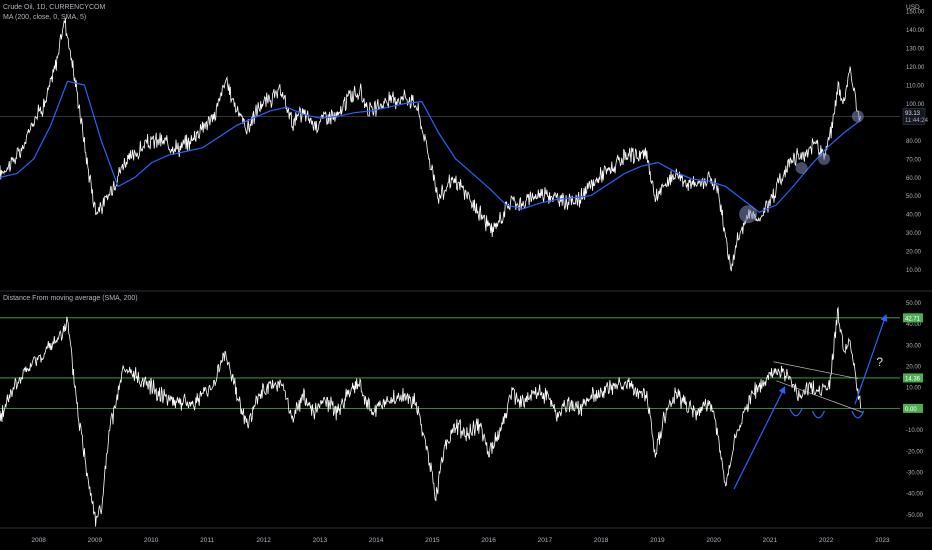 The image size is (932, 550). Describe the element at coordinates (914, 160) in the screenshot. I see `price-tick-label: 70.00` at that location.